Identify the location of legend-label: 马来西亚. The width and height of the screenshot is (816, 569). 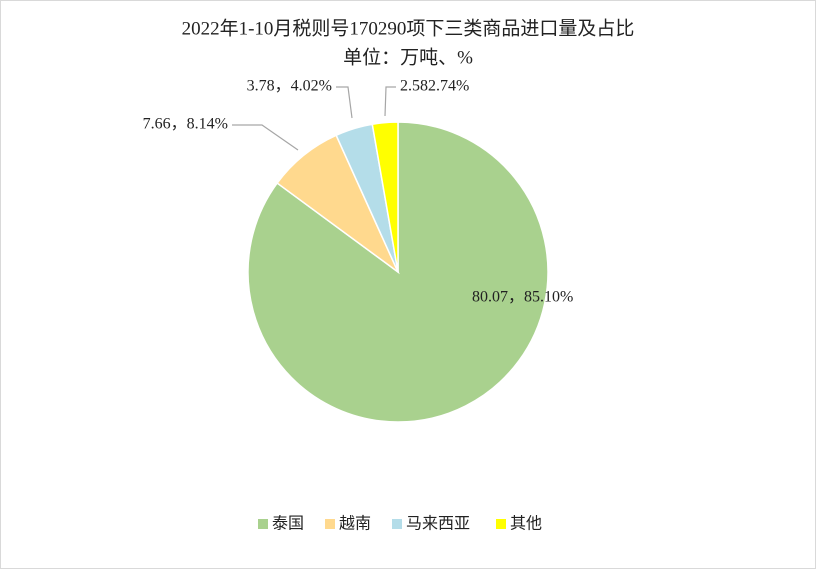
(438, 524).